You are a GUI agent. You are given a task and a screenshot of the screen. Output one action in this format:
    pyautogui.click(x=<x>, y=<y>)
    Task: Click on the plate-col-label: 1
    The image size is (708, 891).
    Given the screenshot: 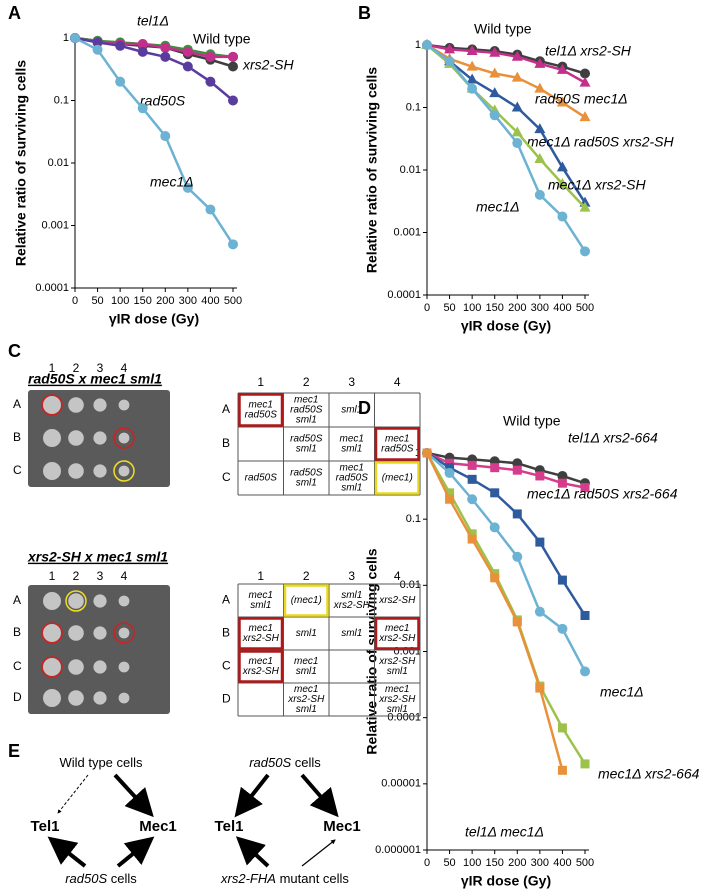 What is the action you would take?
    pyautogui.click(x=52, y=576)
    